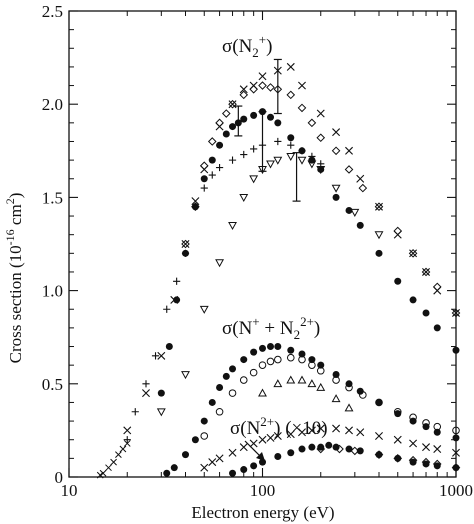 This screenshot has height=524, width=474. I want to click on y-tick-label: 0.5, so click(52, 384).